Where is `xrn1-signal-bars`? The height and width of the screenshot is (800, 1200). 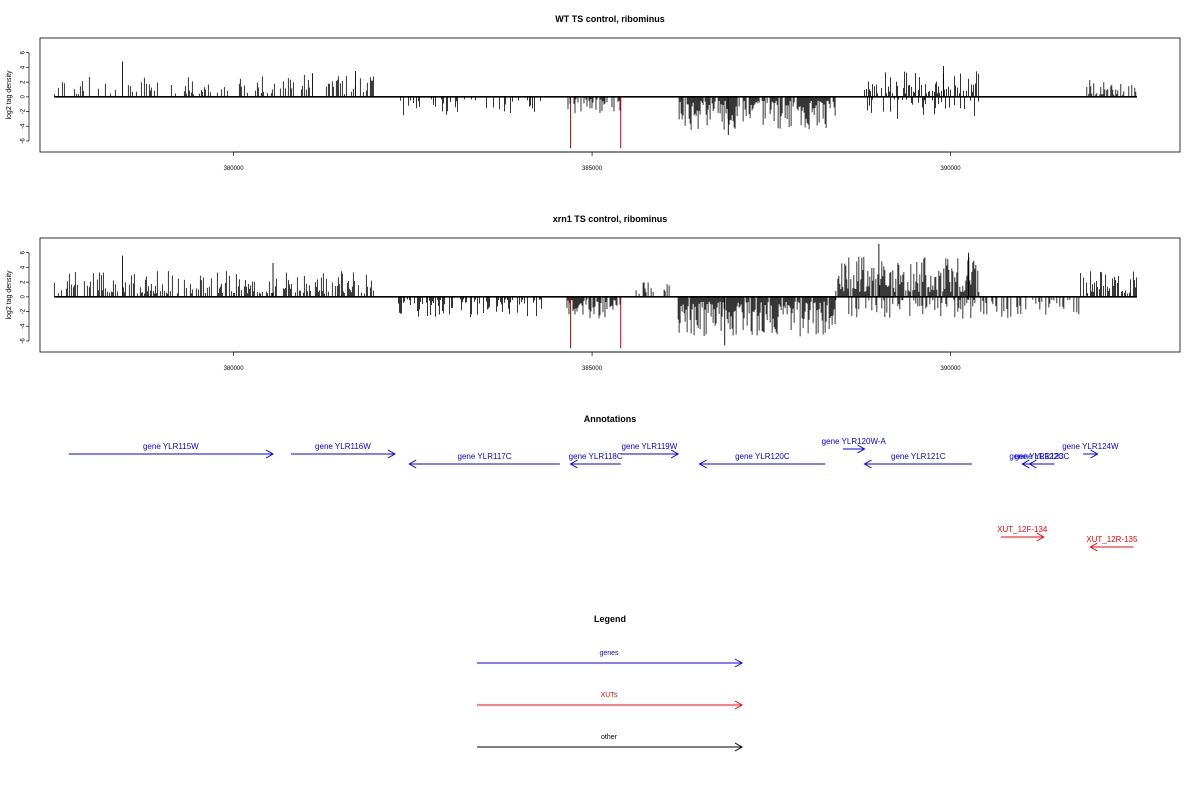 xrn1-signal-bars is located at coordinates (595, 294).